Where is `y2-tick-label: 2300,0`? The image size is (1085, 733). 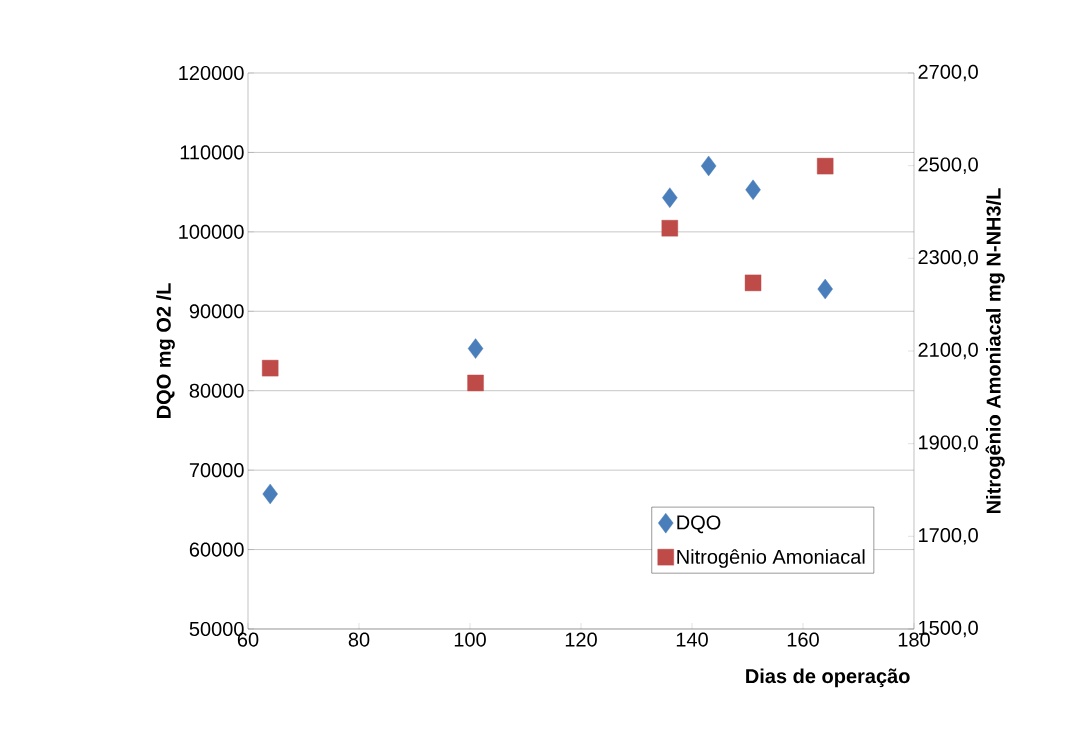 y2-tick-label: 2300,0 is located at coordinates (948, 258).